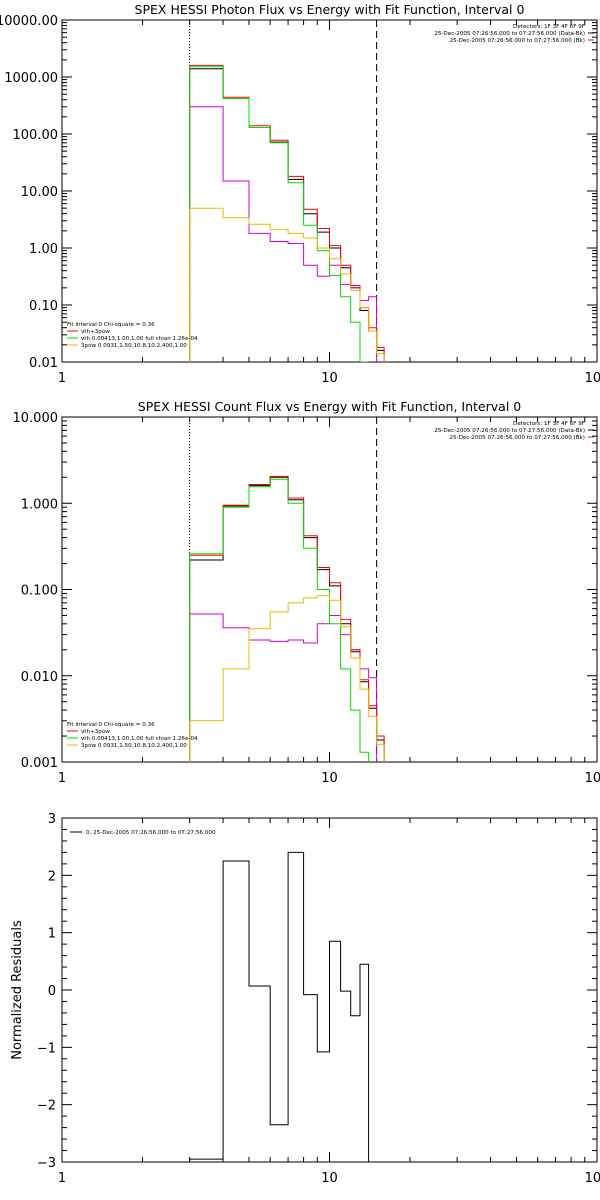 The height and width of the screenshot is (1200, 600). Describe the element at coordinates (39, 677) in the screenshot. I see `y-tick-label: 0.010` at that location.